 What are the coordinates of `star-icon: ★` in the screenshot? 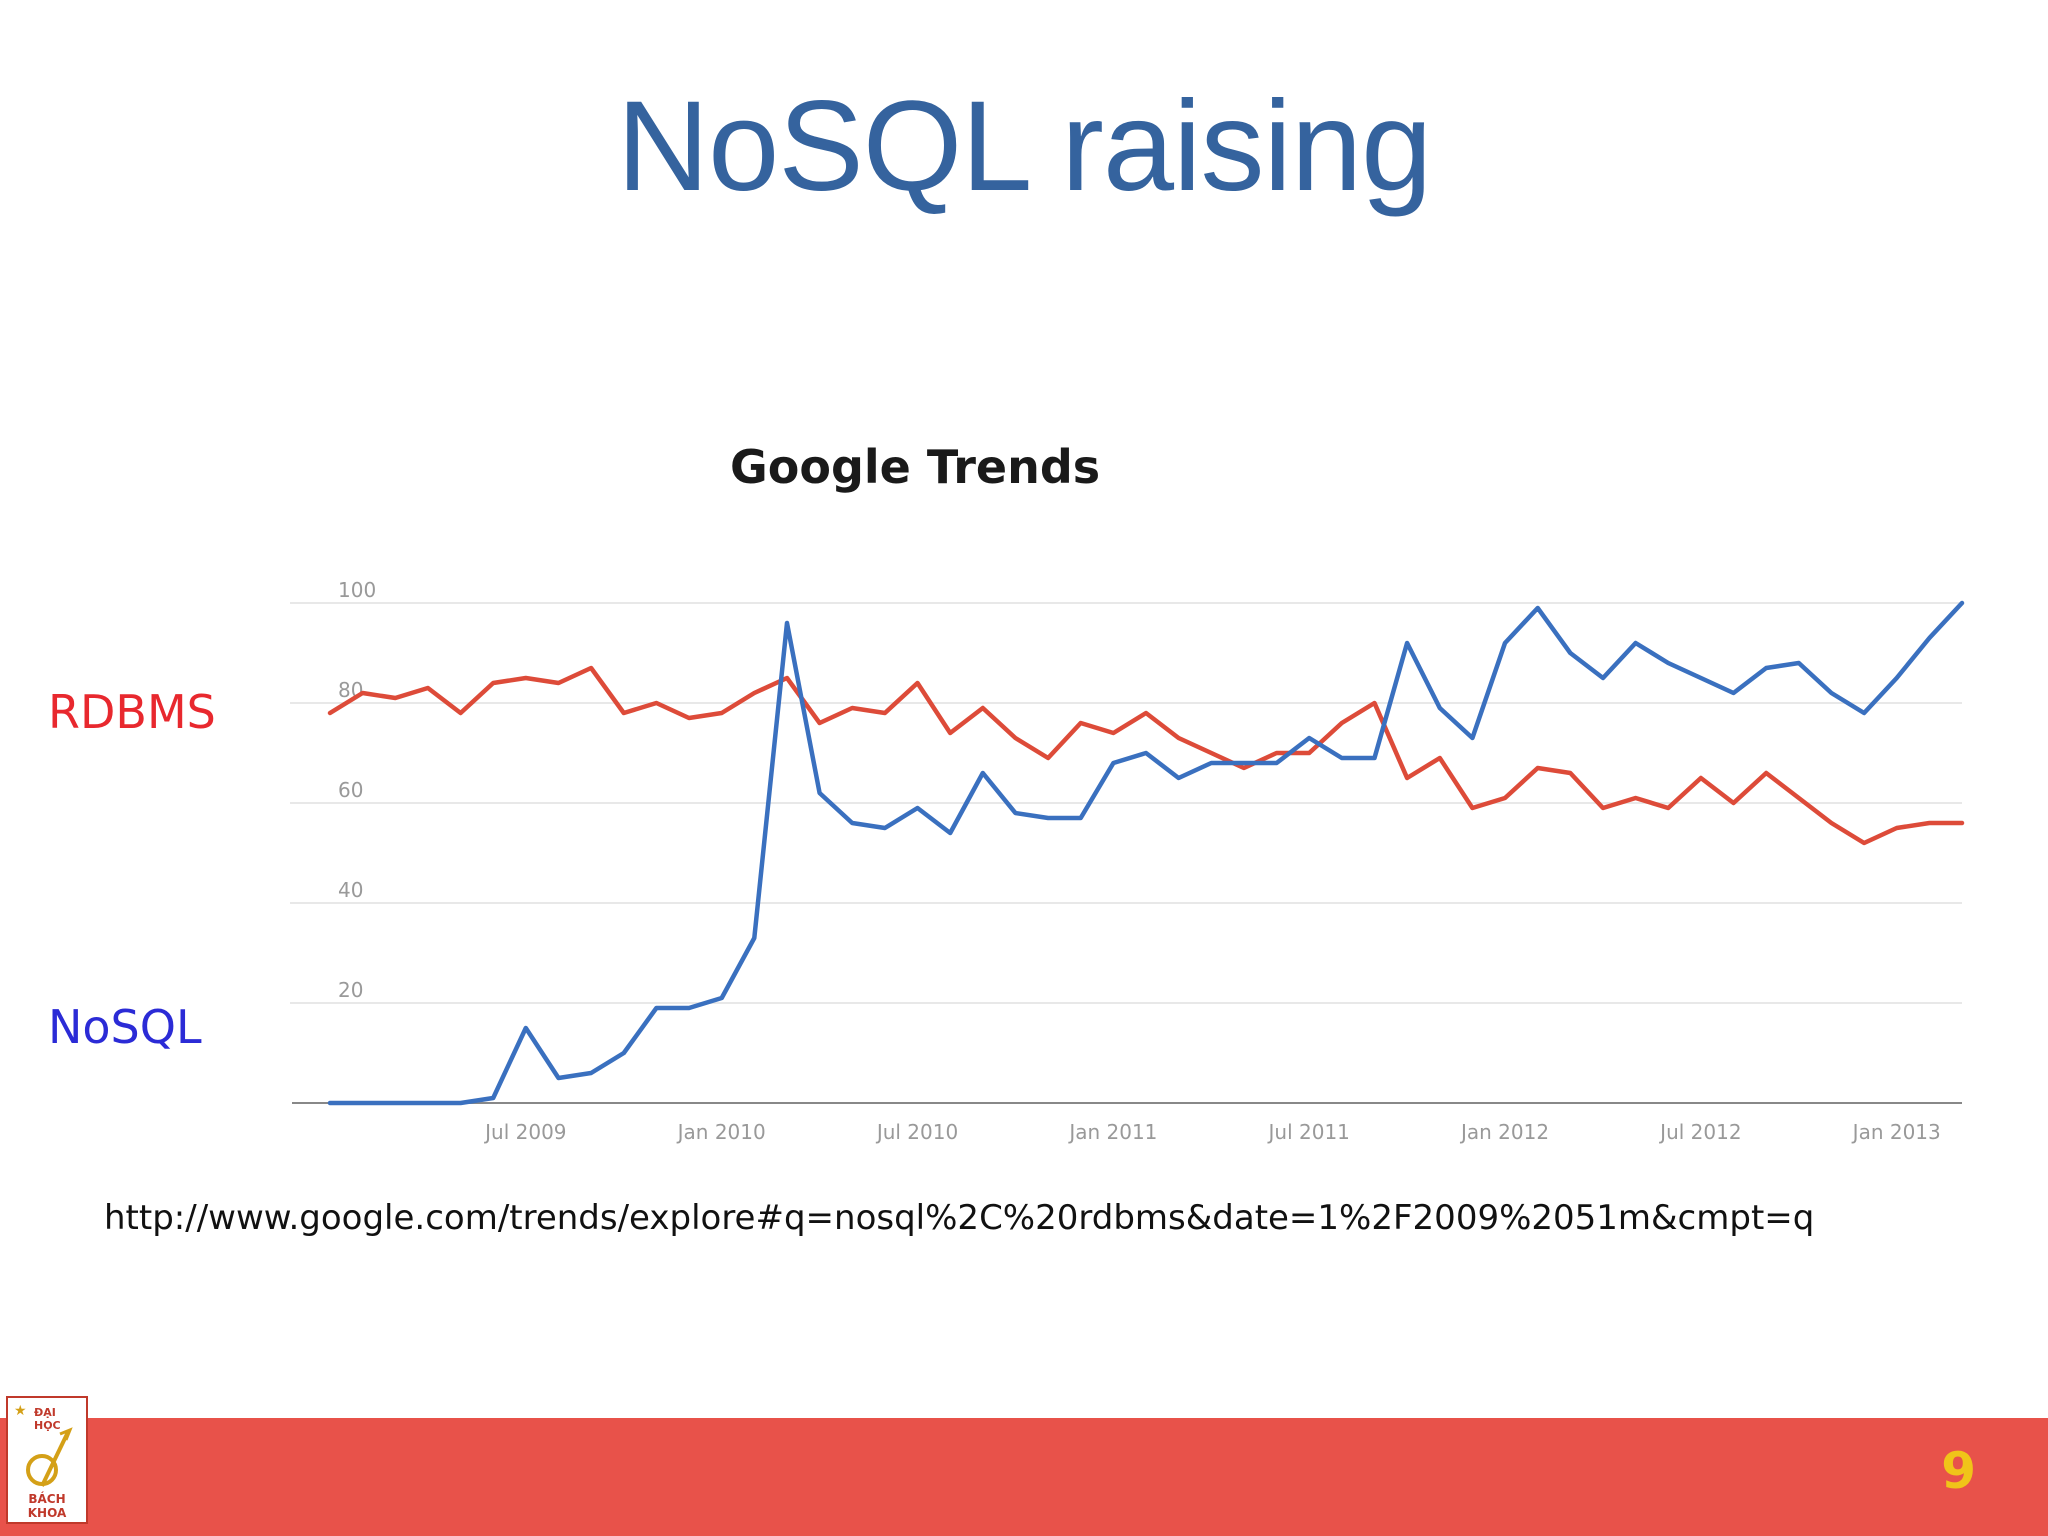 It's located at (20, 1410).